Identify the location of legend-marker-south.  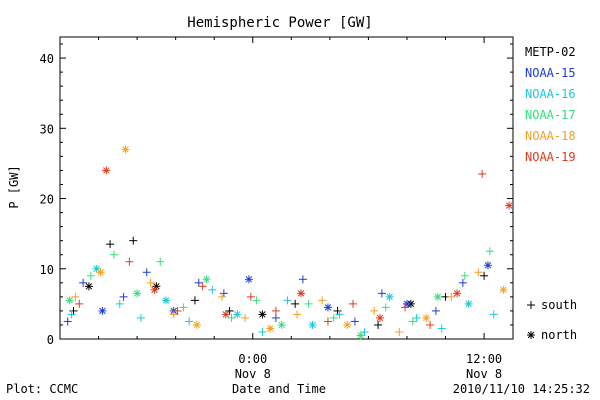
(531, 305).